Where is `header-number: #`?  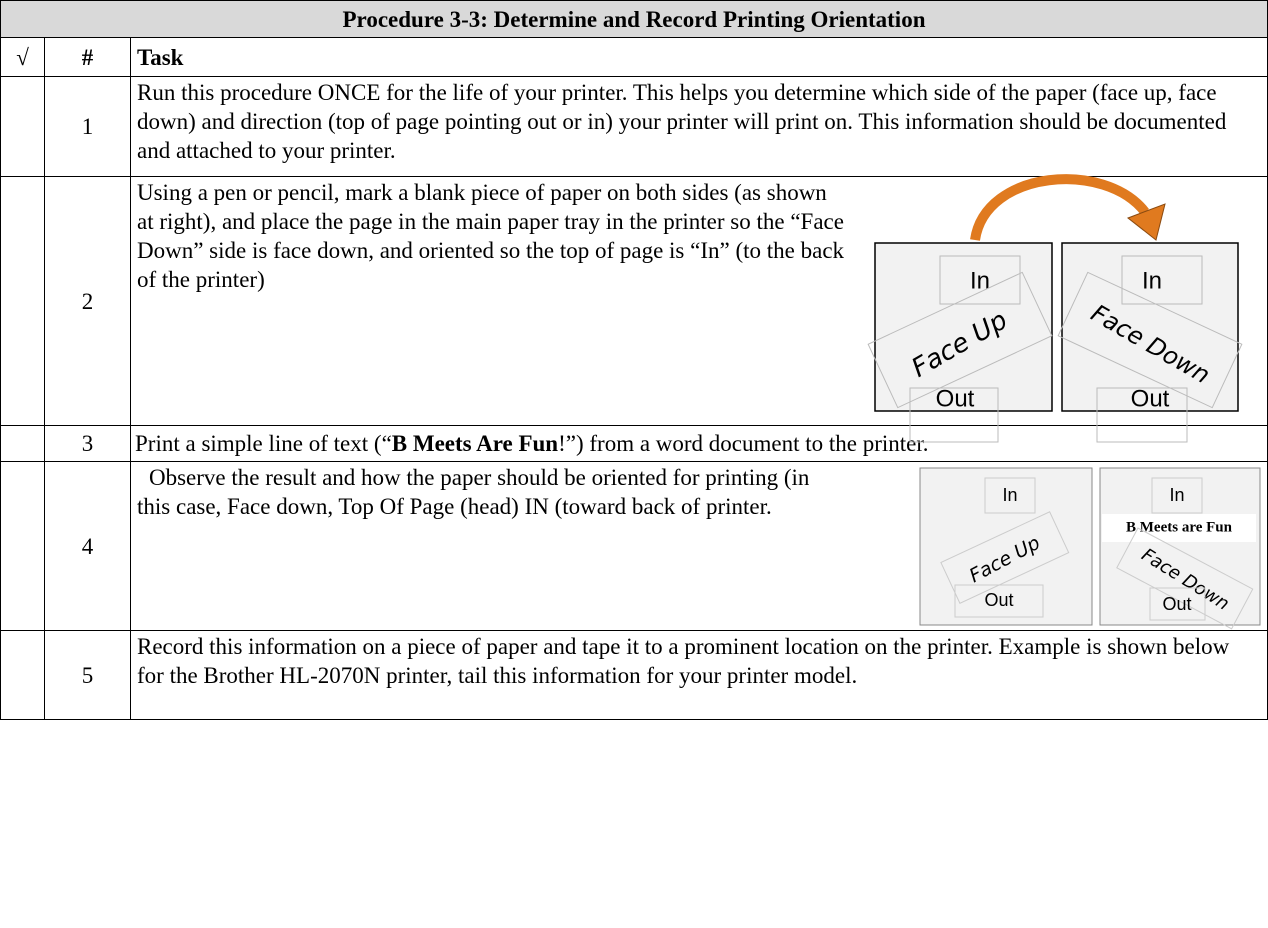 header-number: # is located at coordinates (87, 57).